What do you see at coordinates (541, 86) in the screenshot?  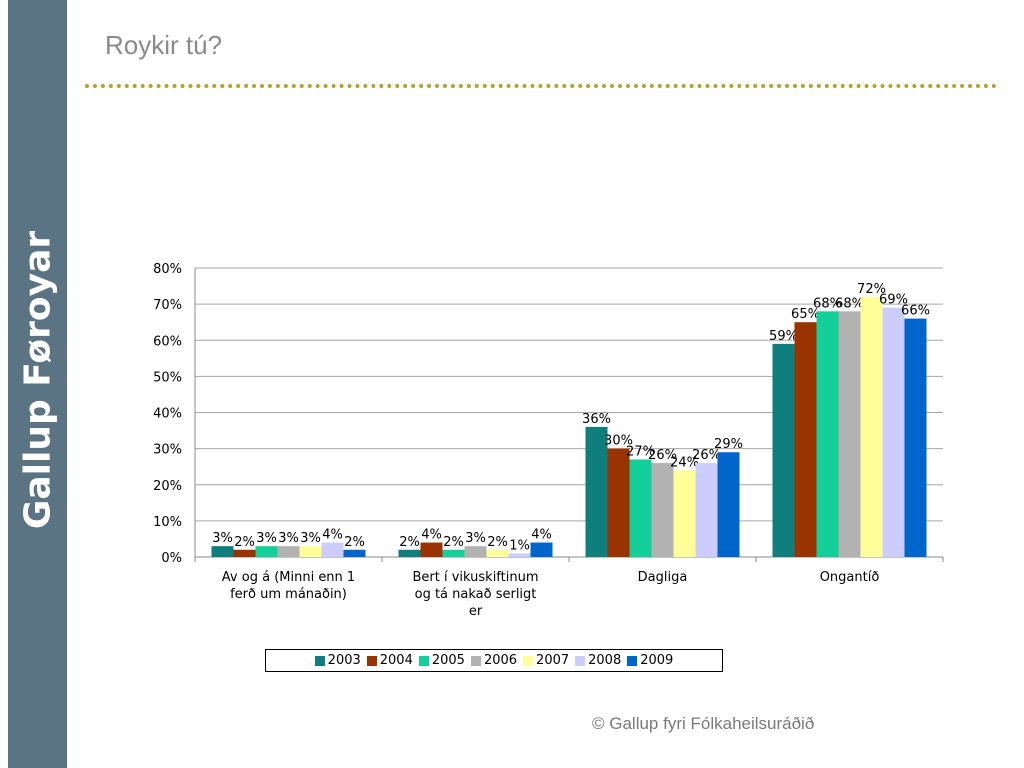 I see `title-divider` at bounding box center [541, 86].